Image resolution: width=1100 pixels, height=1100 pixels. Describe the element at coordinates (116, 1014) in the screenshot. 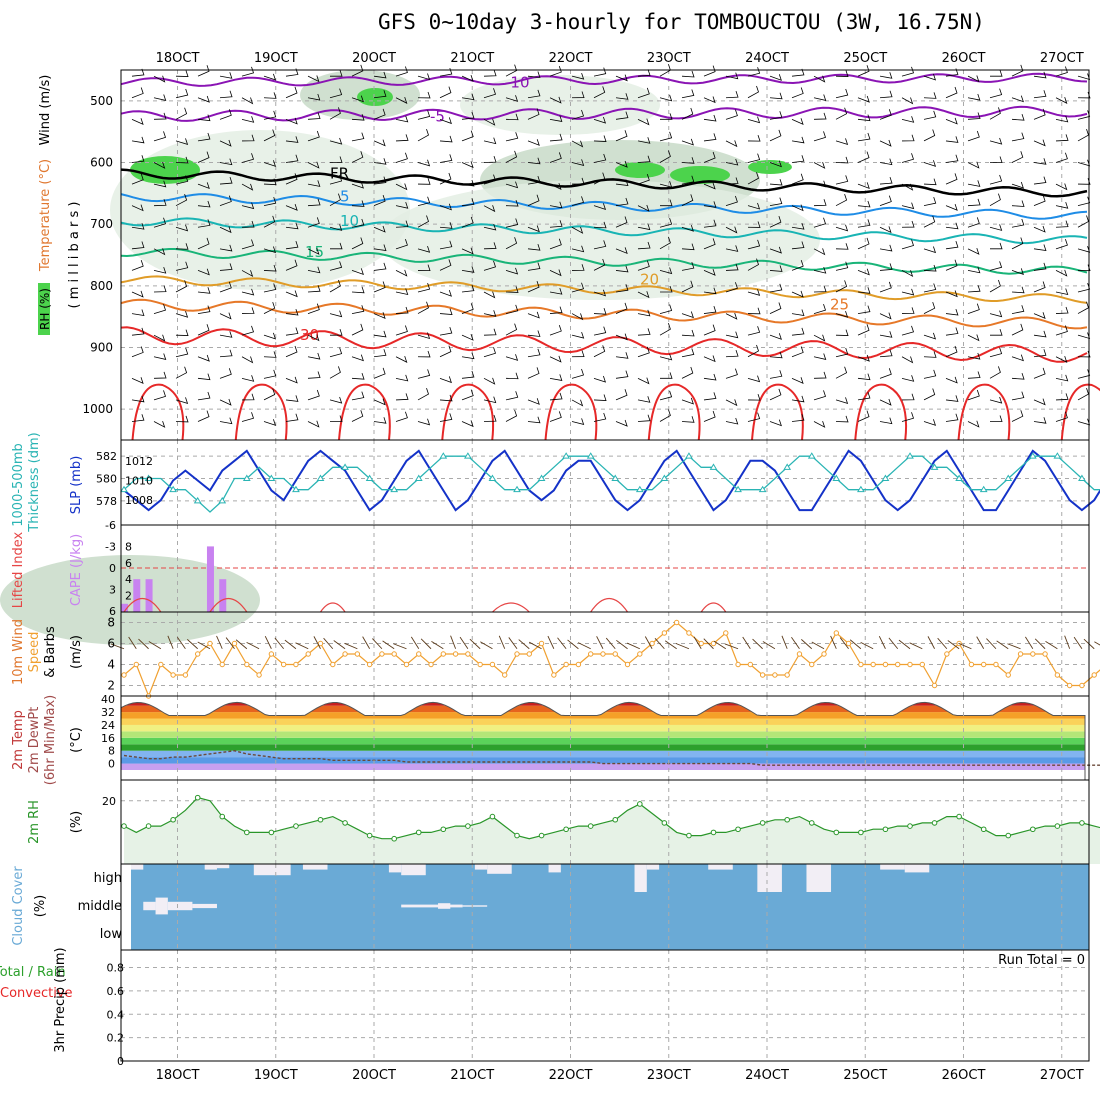

I see `precip-tick-label: 0.4` at that location.